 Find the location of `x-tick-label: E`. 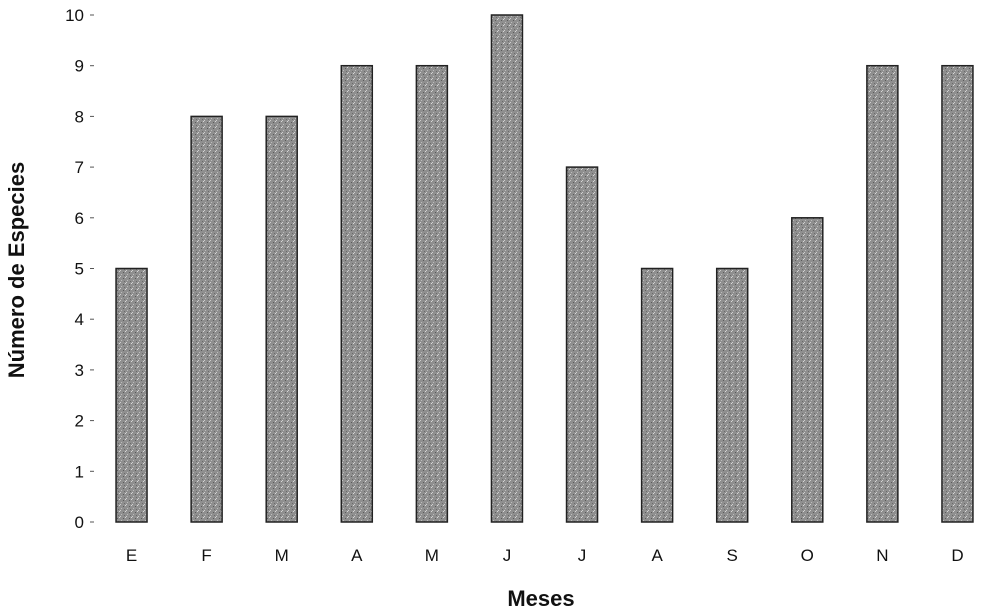

x-tick-label: E is located at coordinates (131, 555).